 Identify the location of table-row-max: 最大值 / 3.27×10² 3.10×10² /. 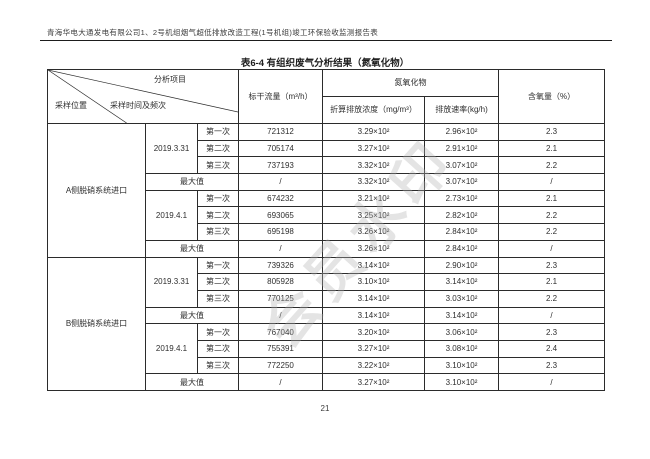
(327, 382).